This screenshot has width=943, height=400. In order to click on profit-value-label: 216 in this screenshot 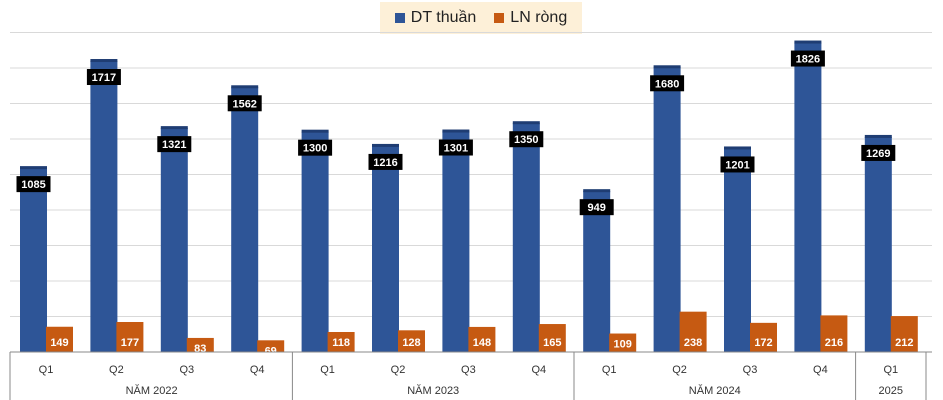, I will do `click(834, 343)`.